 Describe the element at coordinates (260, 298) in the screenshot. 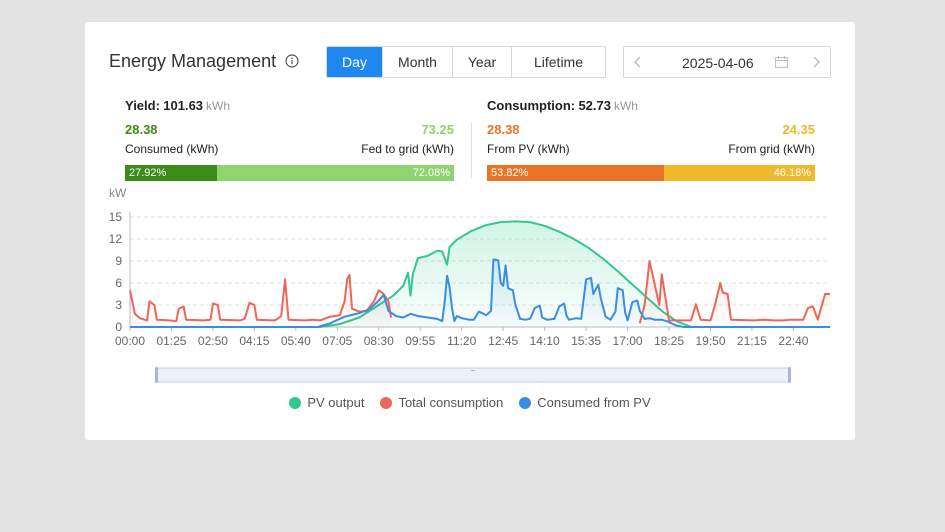

I see `series-total-consumption-line` at that location.